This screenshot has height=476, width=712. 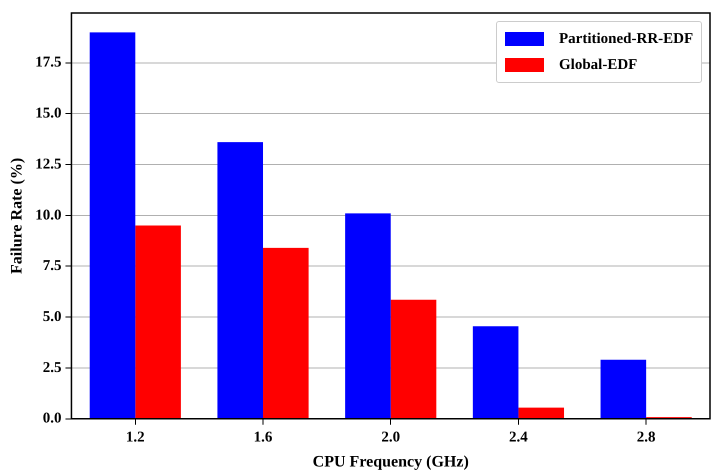 I want to click on legend-label: Global-EDF, so click(x=598, y=65).